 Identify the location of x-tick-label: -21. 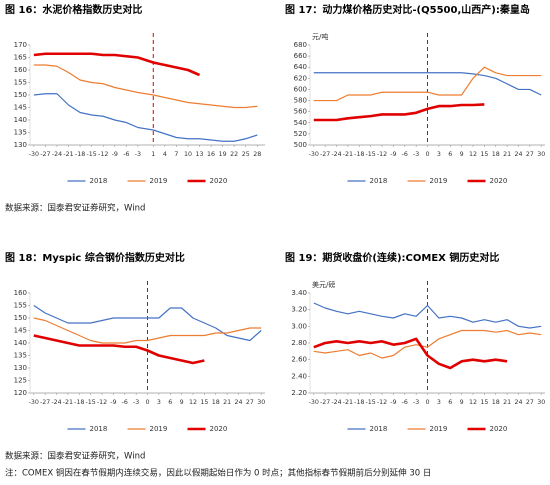
(348, 402).